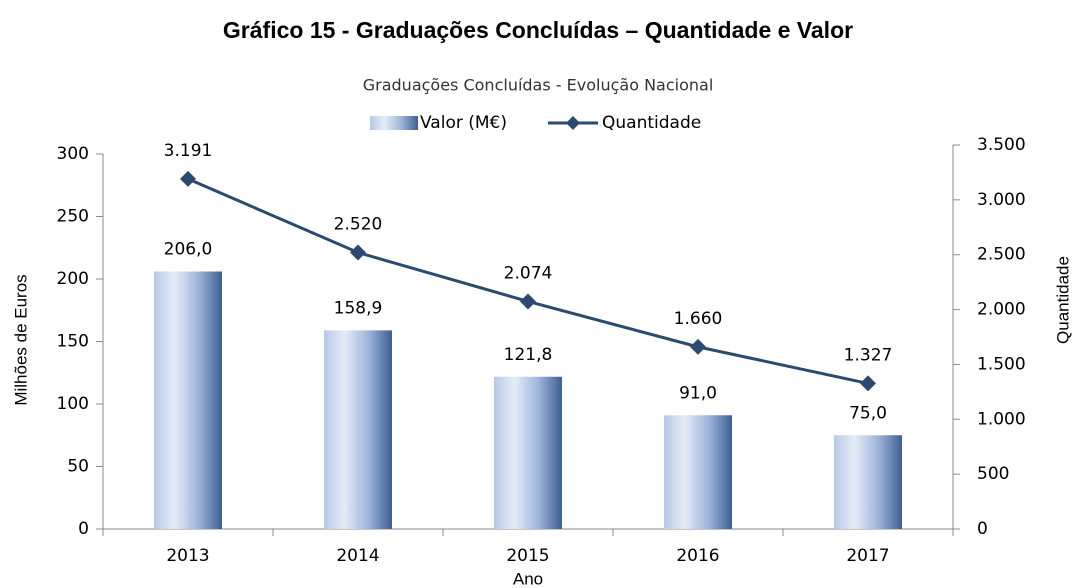 This screenshot has height=588, width=1076. Describe the element at coordinates (867, 556) in the screenshot. I see `x-tick-label: 2017` at that location.